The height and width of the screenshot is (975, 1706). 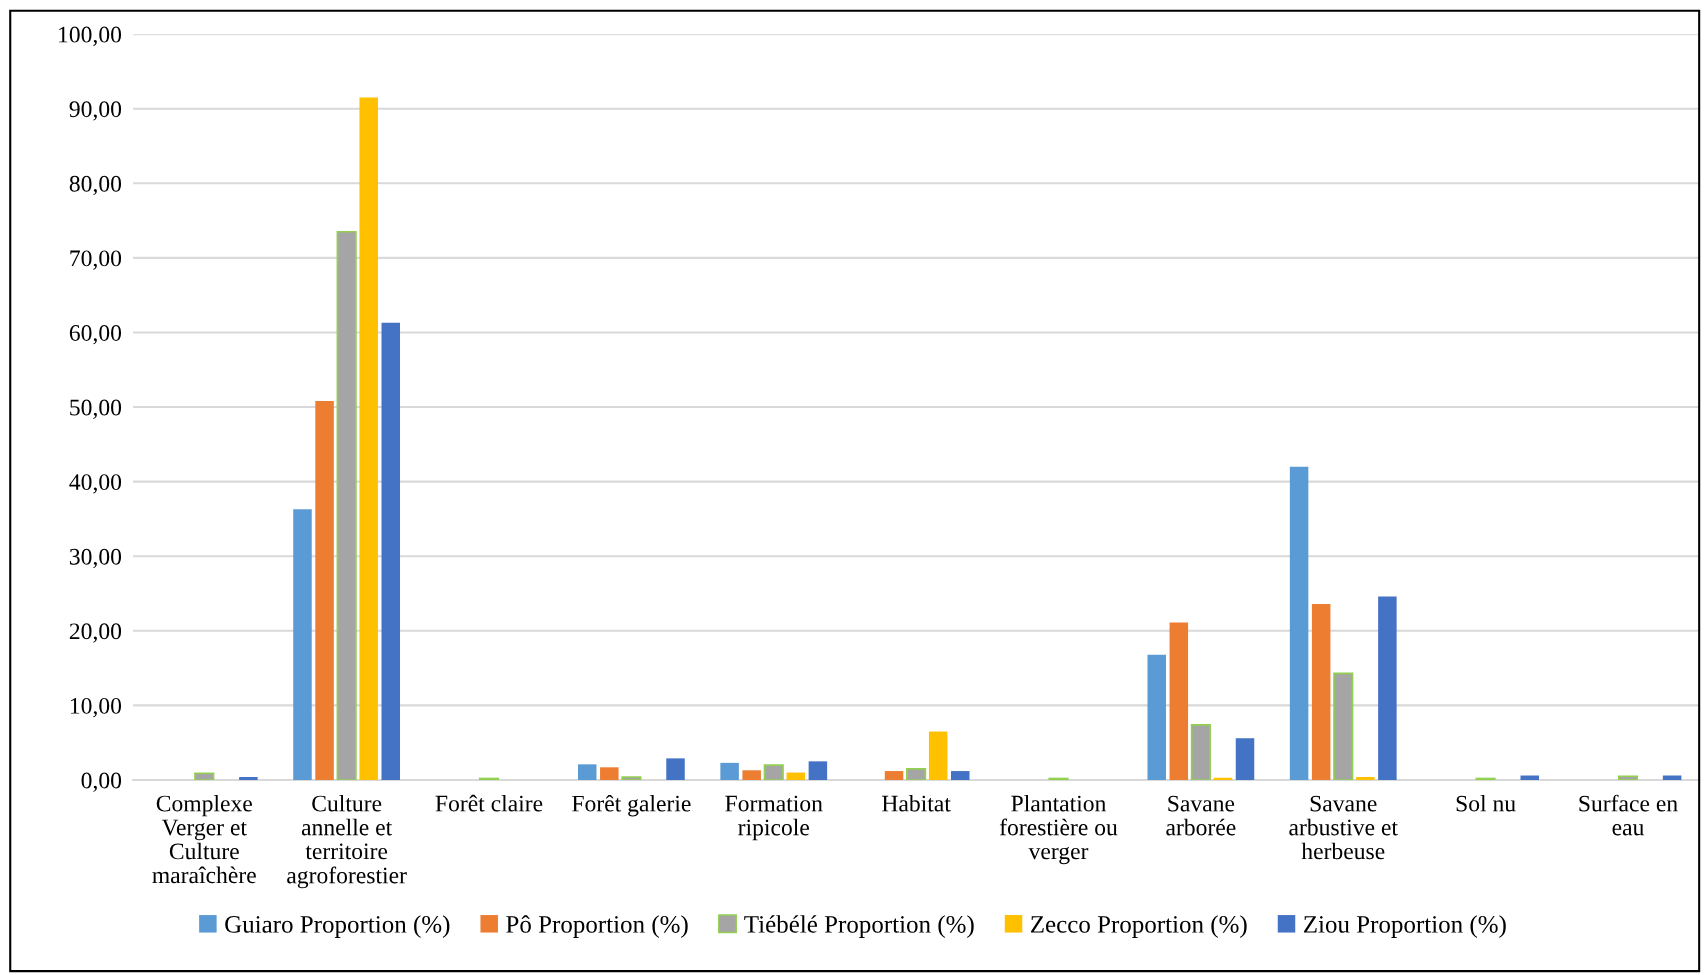 I want to click on x-tick-label: Culture annelle et territoire agroforestier, so click(x=347, y=841).